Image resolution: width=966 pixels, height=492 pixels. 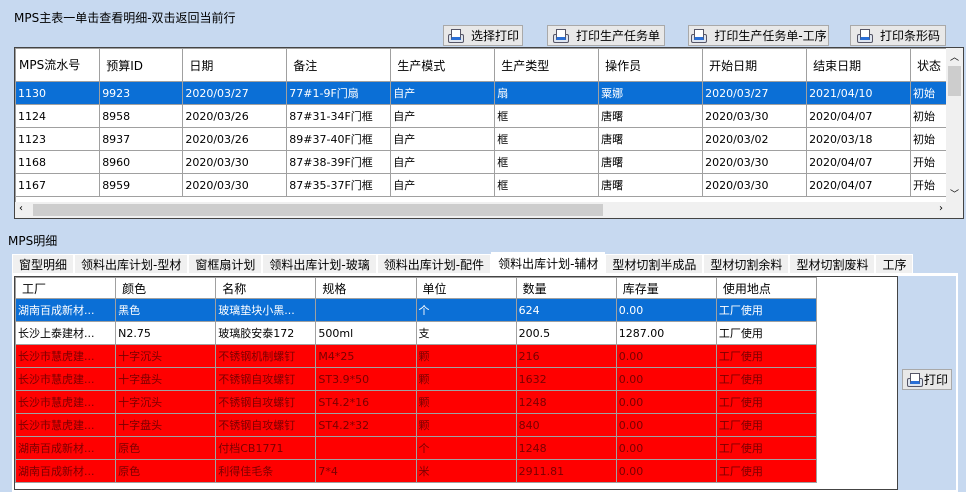 I want to click on tab-3: 领料出库计划-玻璃, so click(x=319, y=263).